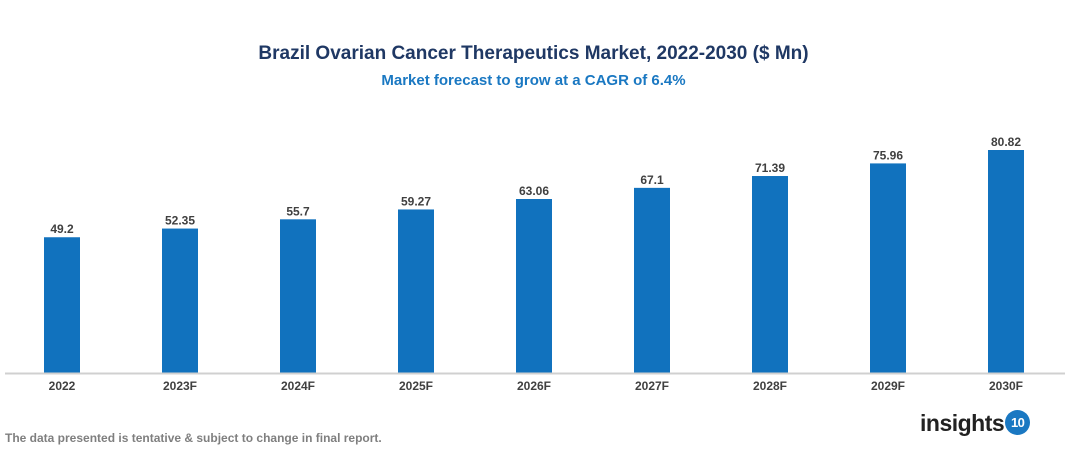  I want to click on x-tick-label: 2026F, so click(534, 386).